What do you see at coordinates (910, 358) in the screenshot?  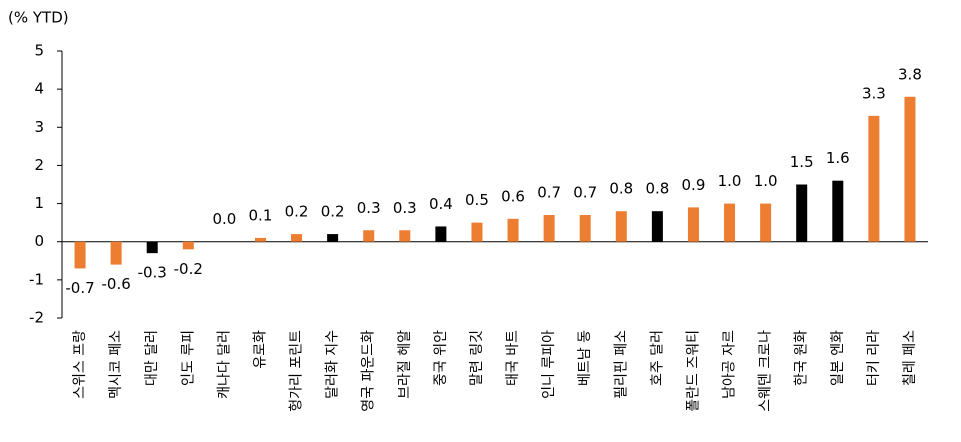 I see `x-tick-label: 칠레 페소` at bounding box center [910, 358].